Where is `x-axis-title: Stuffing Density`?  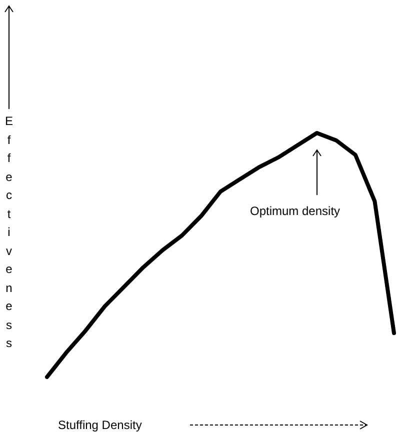
x-axis-title: Stuffing Density is located at coordinates (100, 425).